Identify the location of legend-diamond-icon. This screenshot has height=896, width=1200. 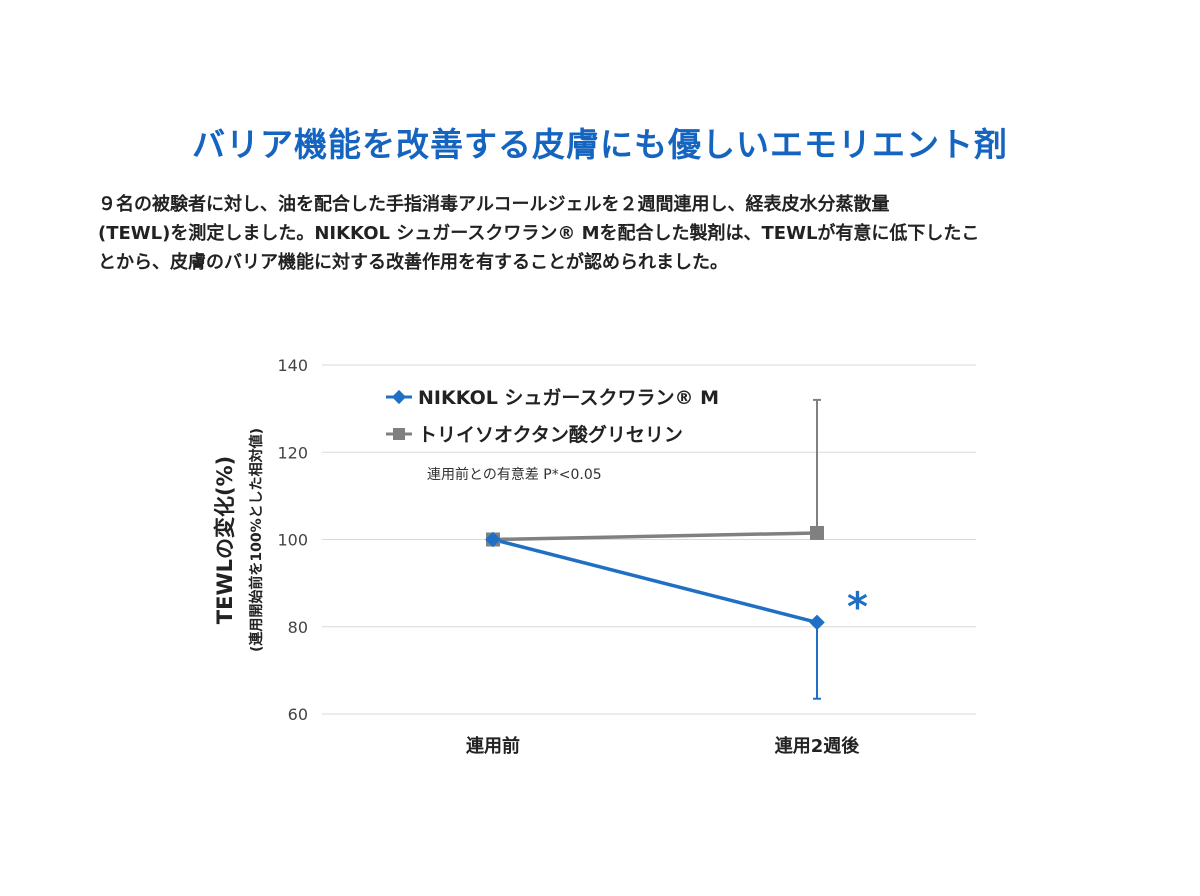
(399, 397).